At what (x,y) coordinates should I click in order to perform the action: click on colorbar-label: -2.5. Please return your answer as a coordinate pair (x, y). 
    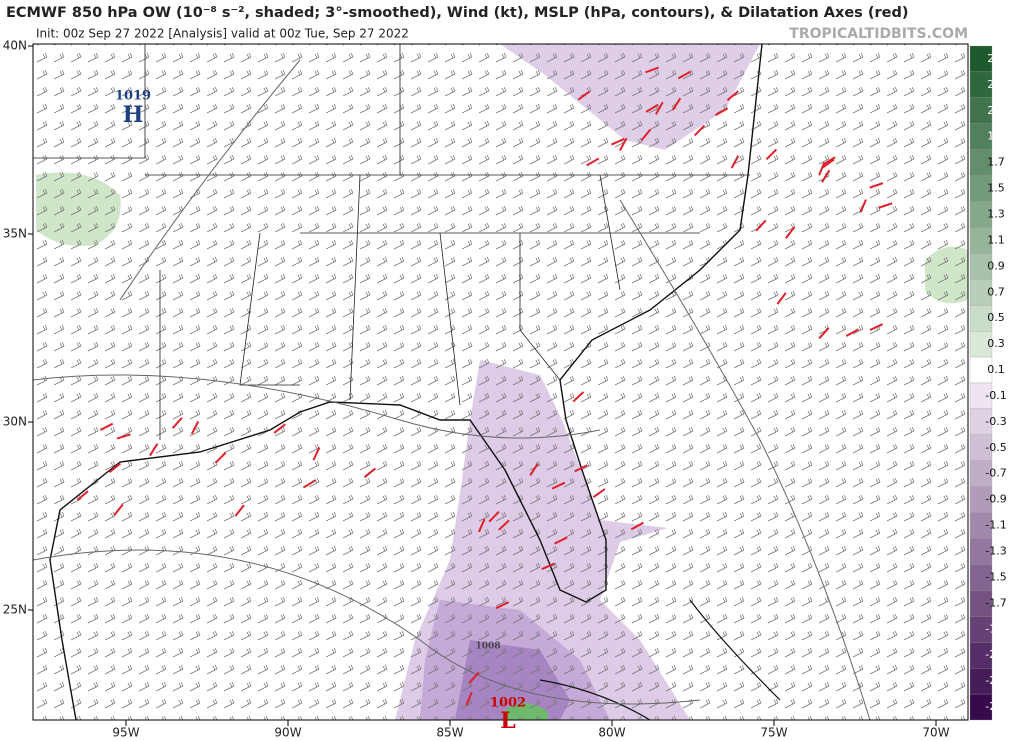
    Looking at the image, I should click on (995, 706).